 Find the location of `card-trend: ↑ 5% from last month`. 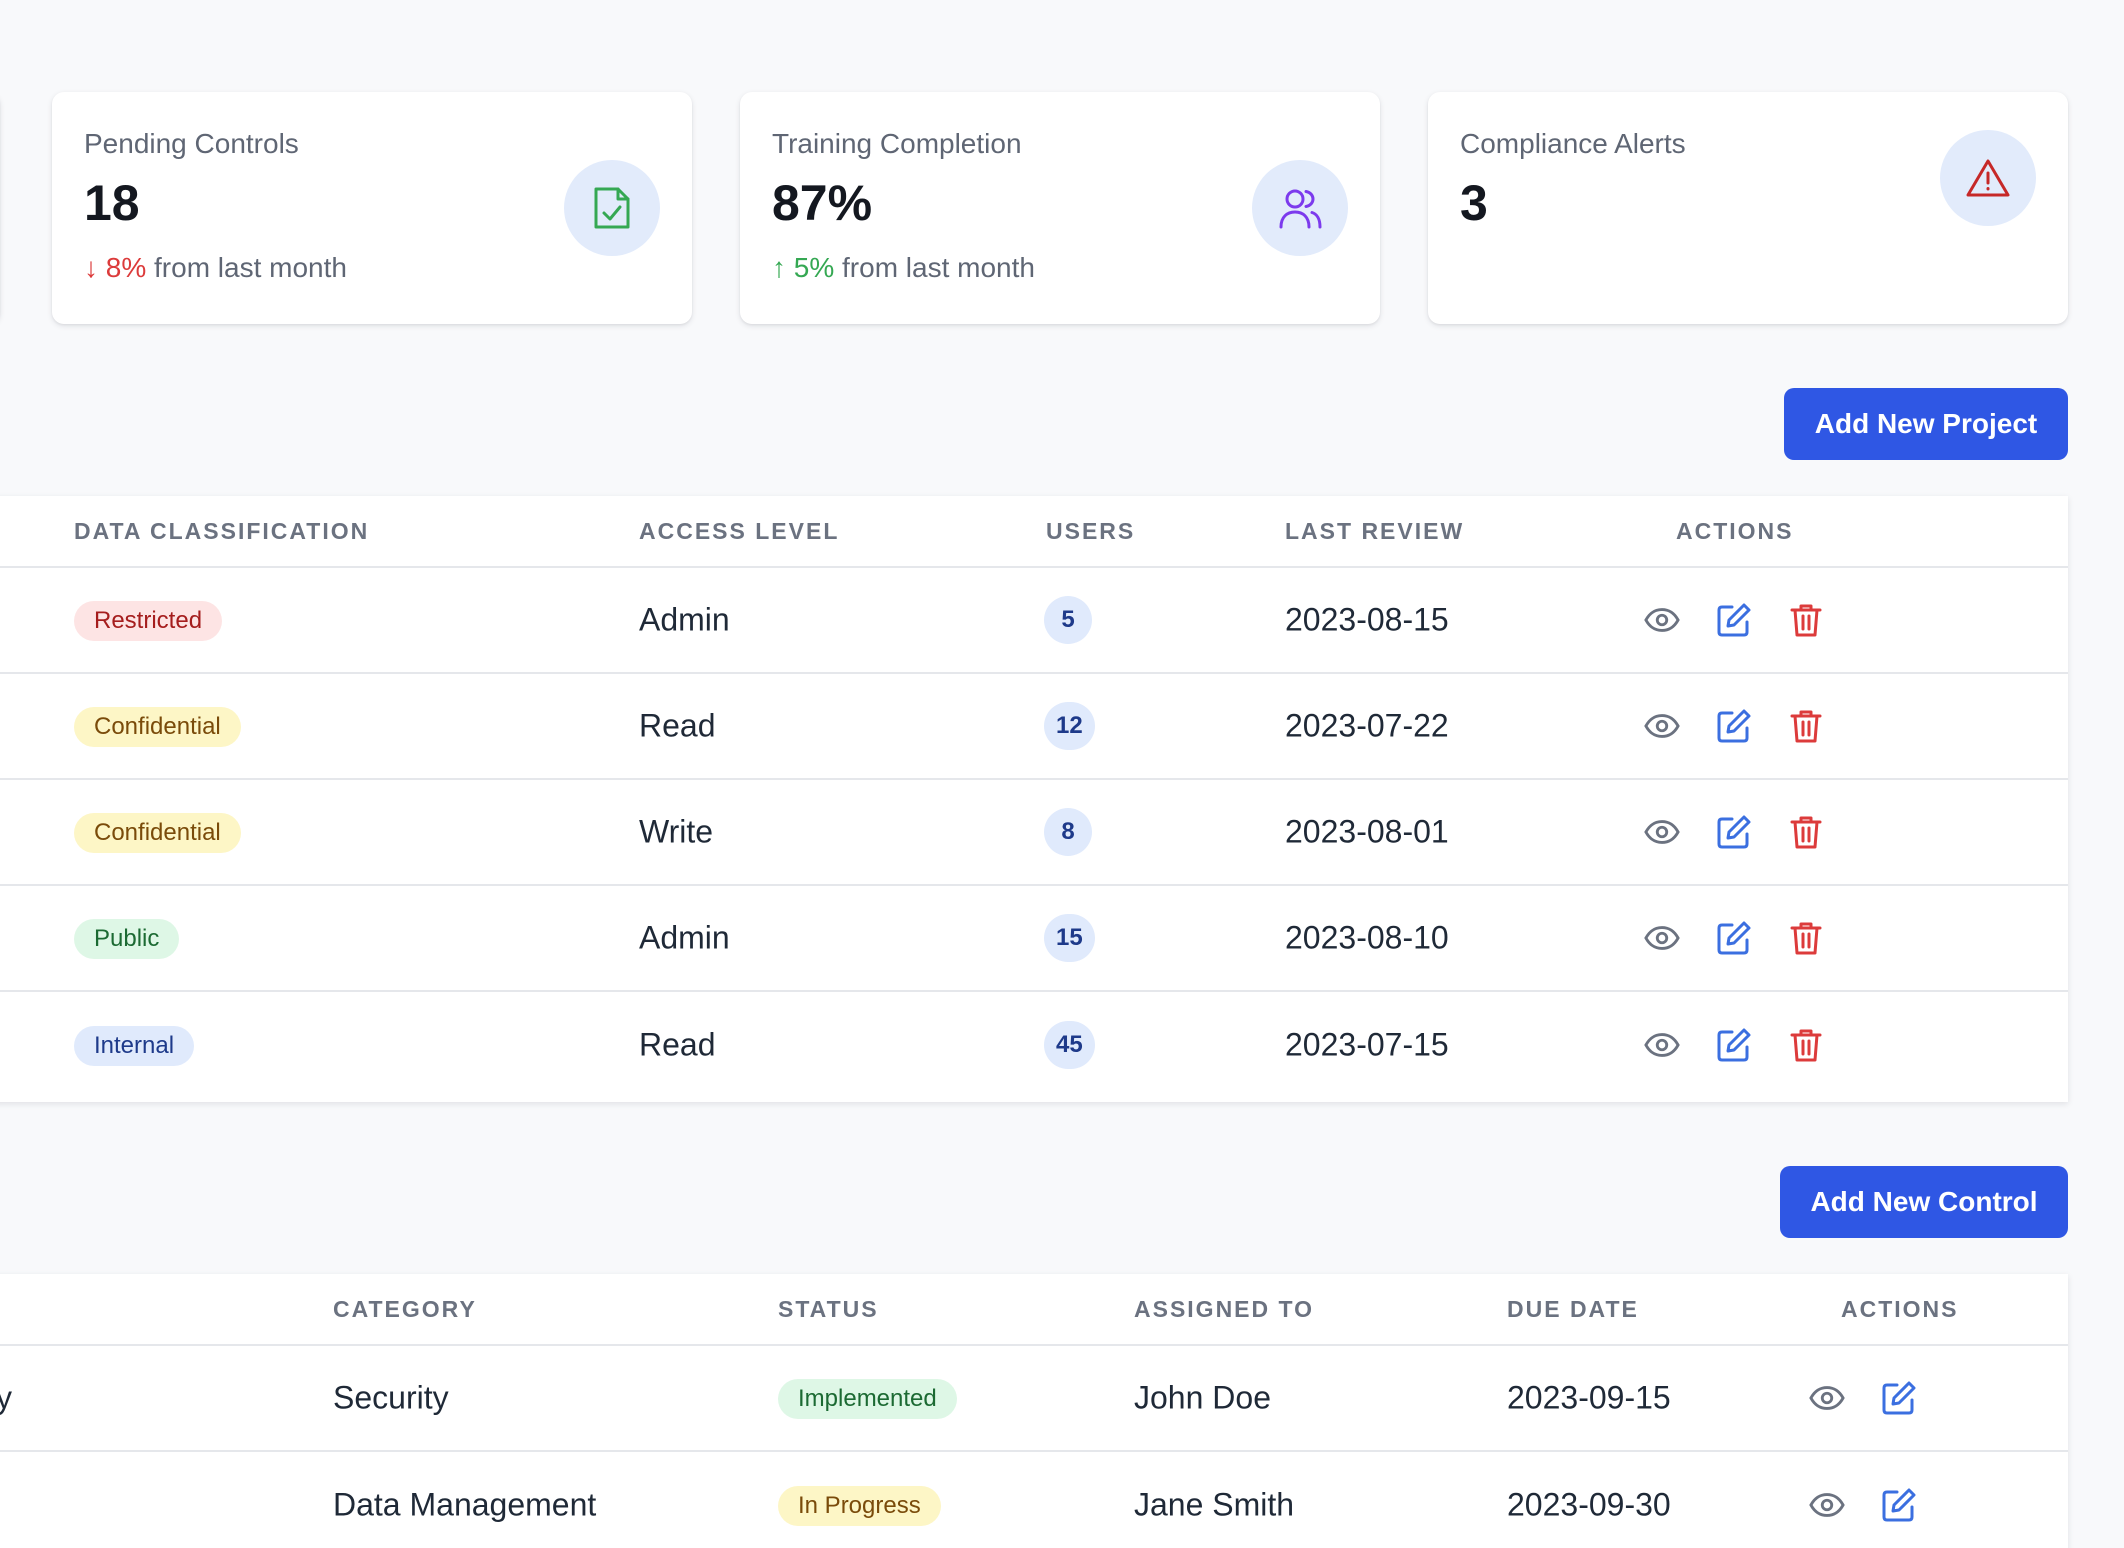

card-trend: ↑ 5% from last month is located at coordinates (903, 268).